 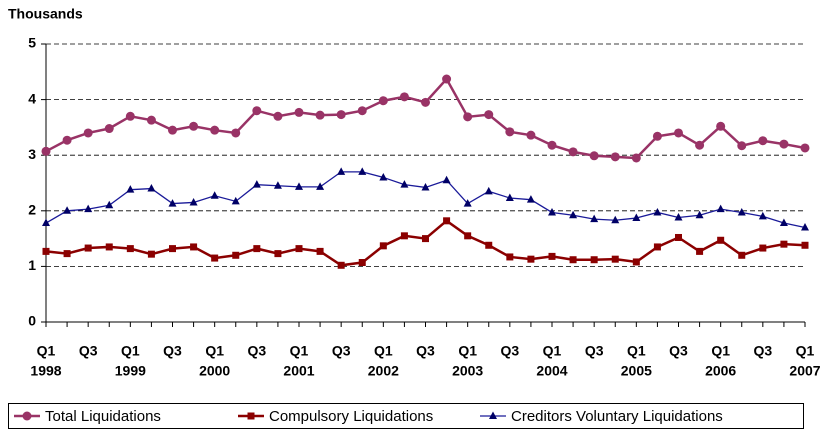 What do you see at coordinates (45, 14) in the screenshot?
I see `y-axis-label: Thousands` at bounding box center [45, 14].